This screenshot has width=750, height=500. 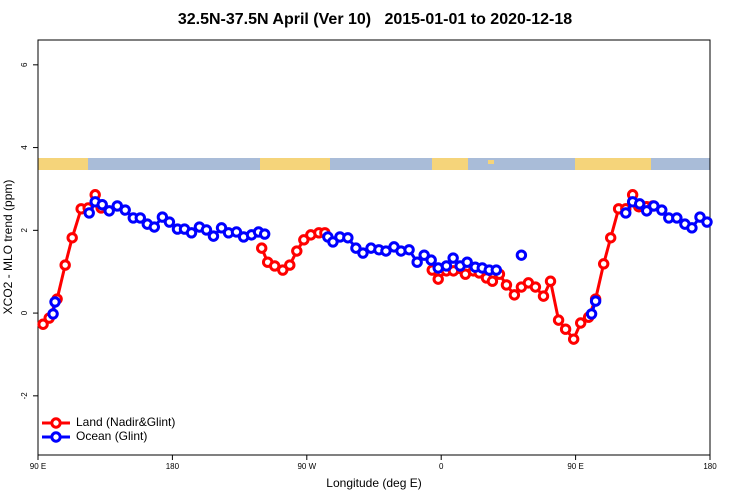 What do you see at coordinates (24, 230) in the screenshot?
I see `y-tick-label: 2` at bounding box center [24, 230].